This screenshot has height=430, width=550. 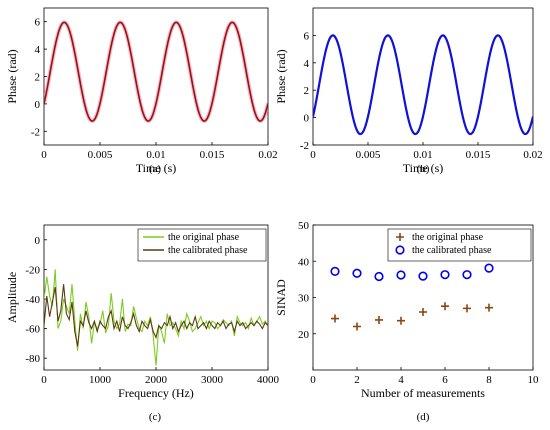 I want to click on y-tick-label: -80, so click(x=32, y=359).